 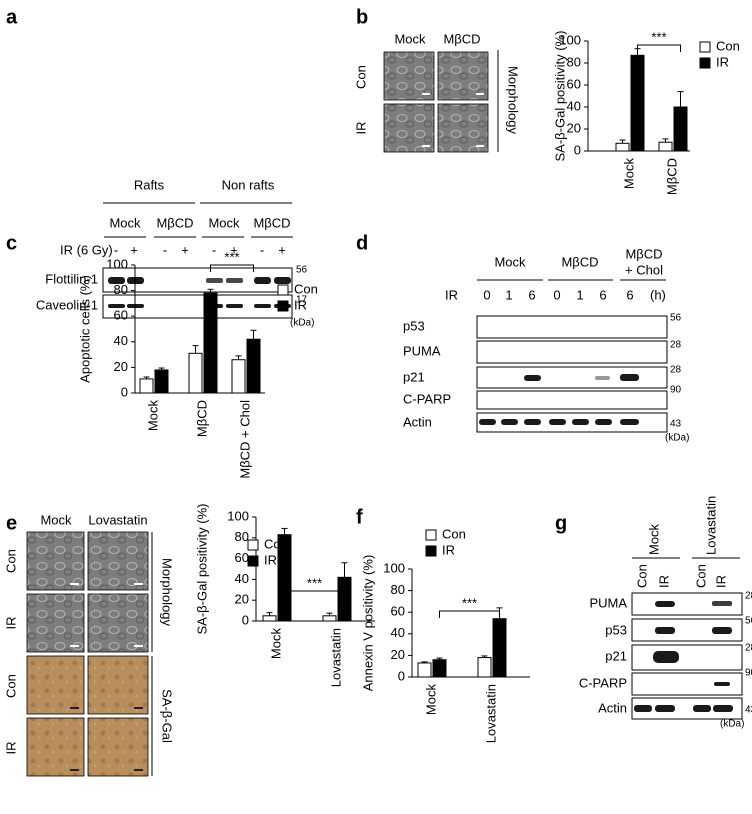 I want to click on y-axis-label: Apoptotic cells (%), so click(x=84, y=329).